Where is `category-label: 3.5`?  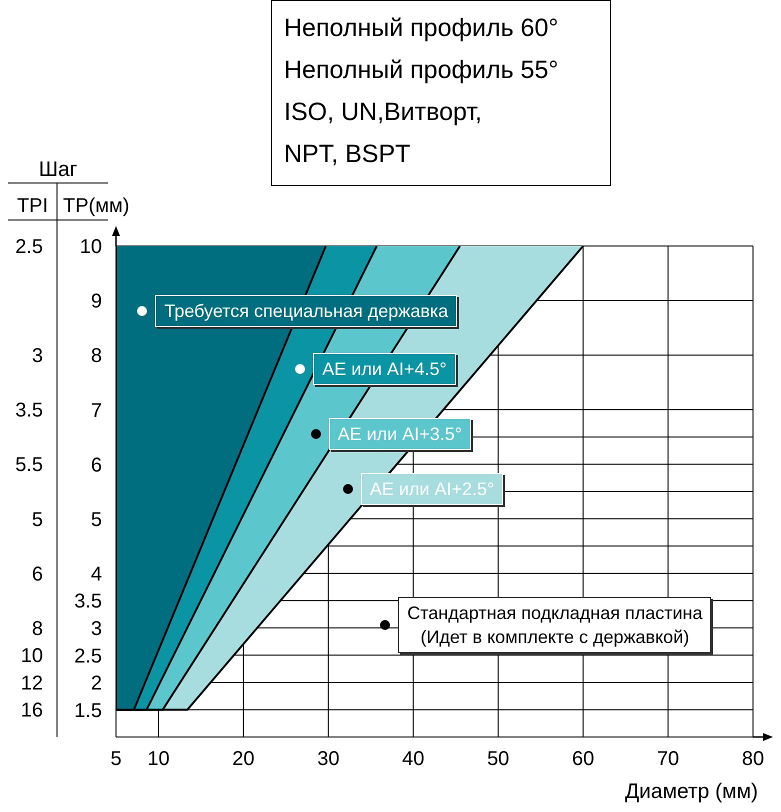
category-label: 3.5 is located at coordinates (29, 411).